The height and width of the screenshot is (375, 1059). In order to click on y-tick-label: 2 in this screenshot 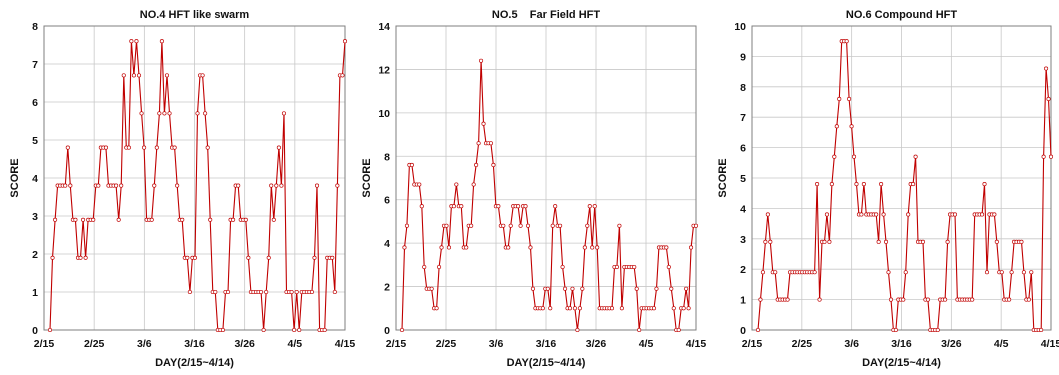, I will do `click(35, 255)`.